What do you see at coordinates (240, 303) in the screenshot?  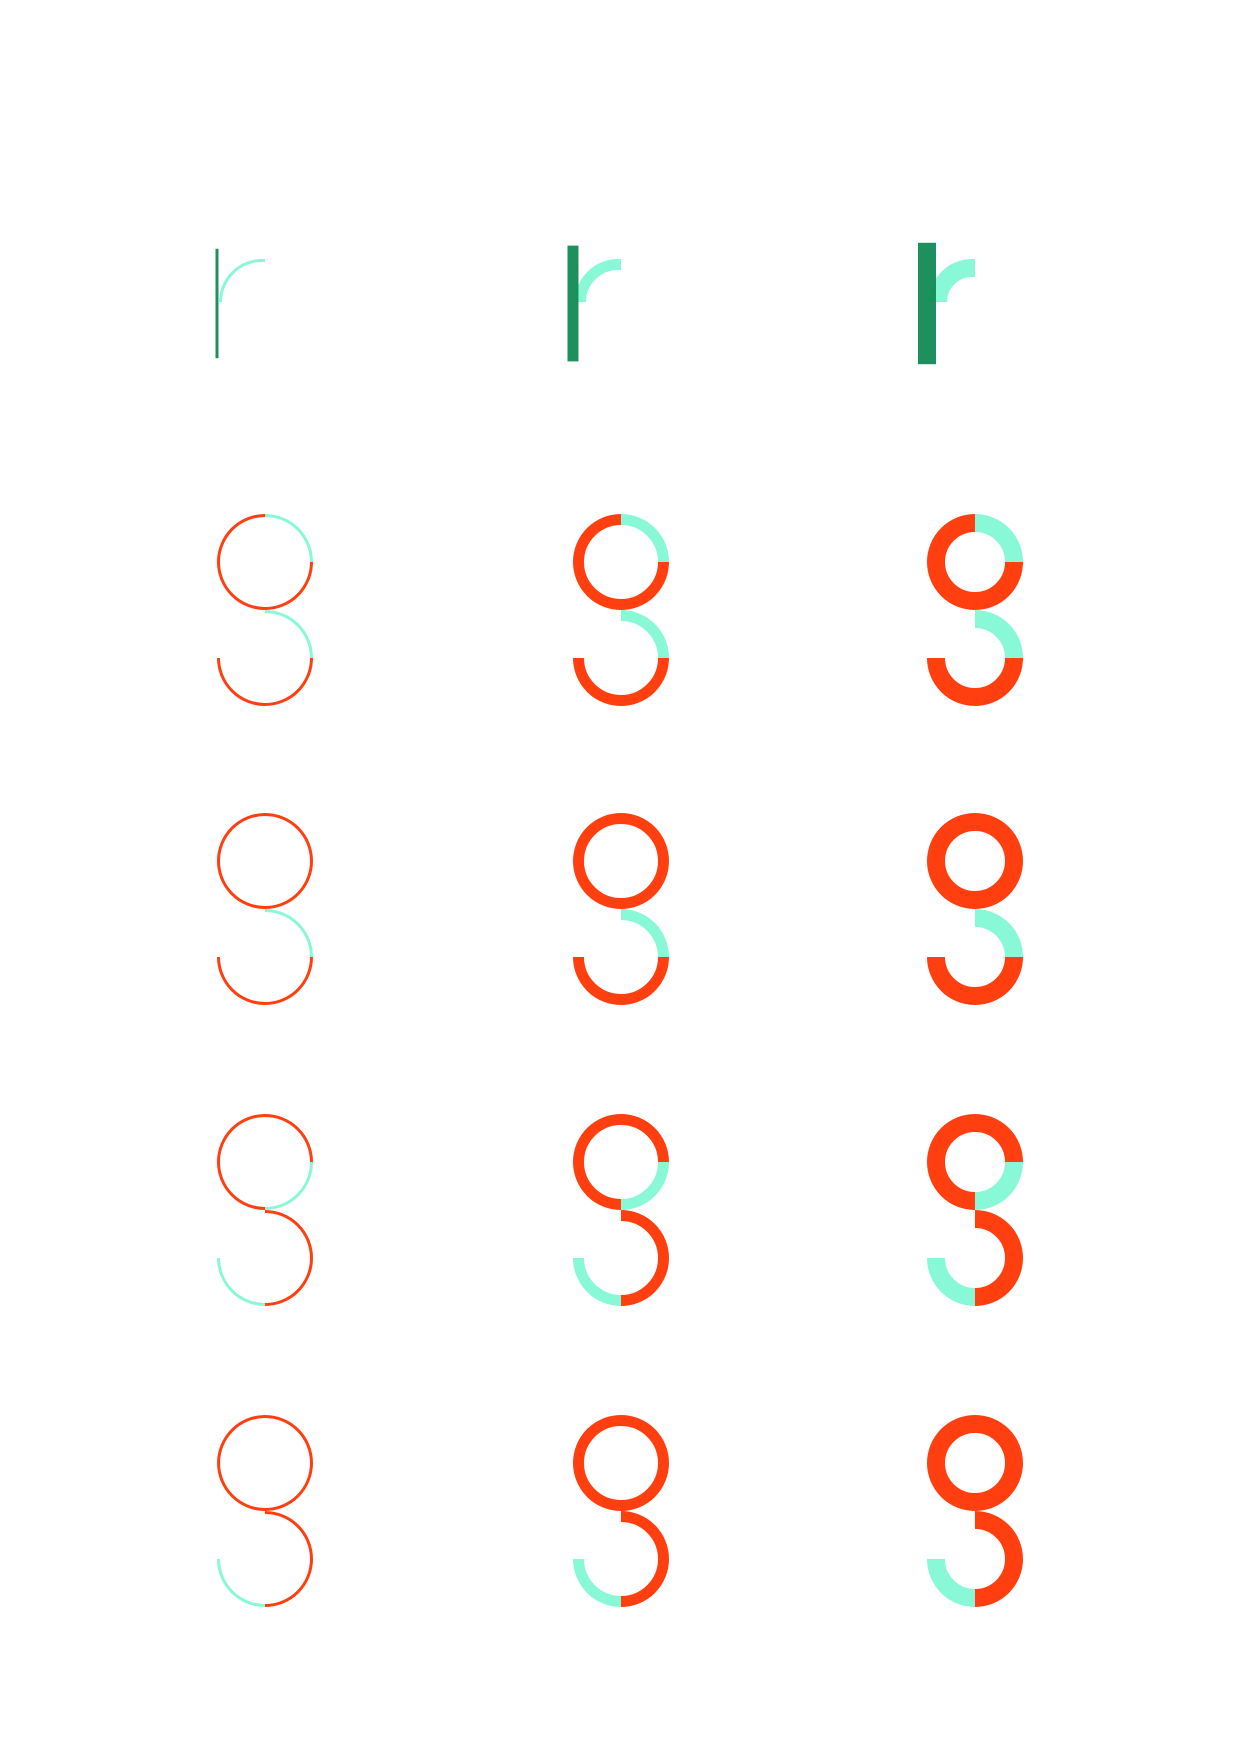 I see `glyph-r-1-thin` at bounding box center [240, 303].